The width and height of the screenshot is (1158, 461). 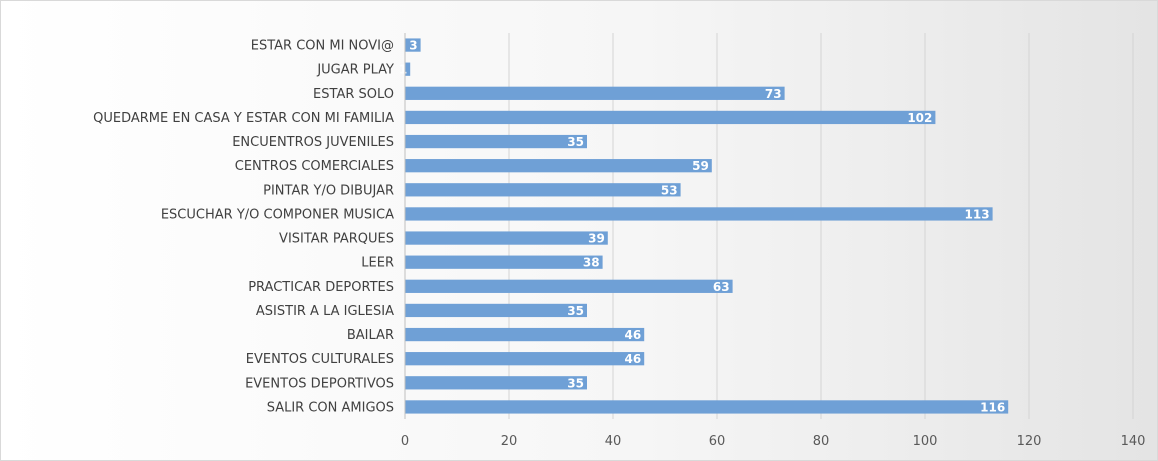 I want to click on category-label: ASISTIR A LA IGLESIA, so click(x=325, y=311).